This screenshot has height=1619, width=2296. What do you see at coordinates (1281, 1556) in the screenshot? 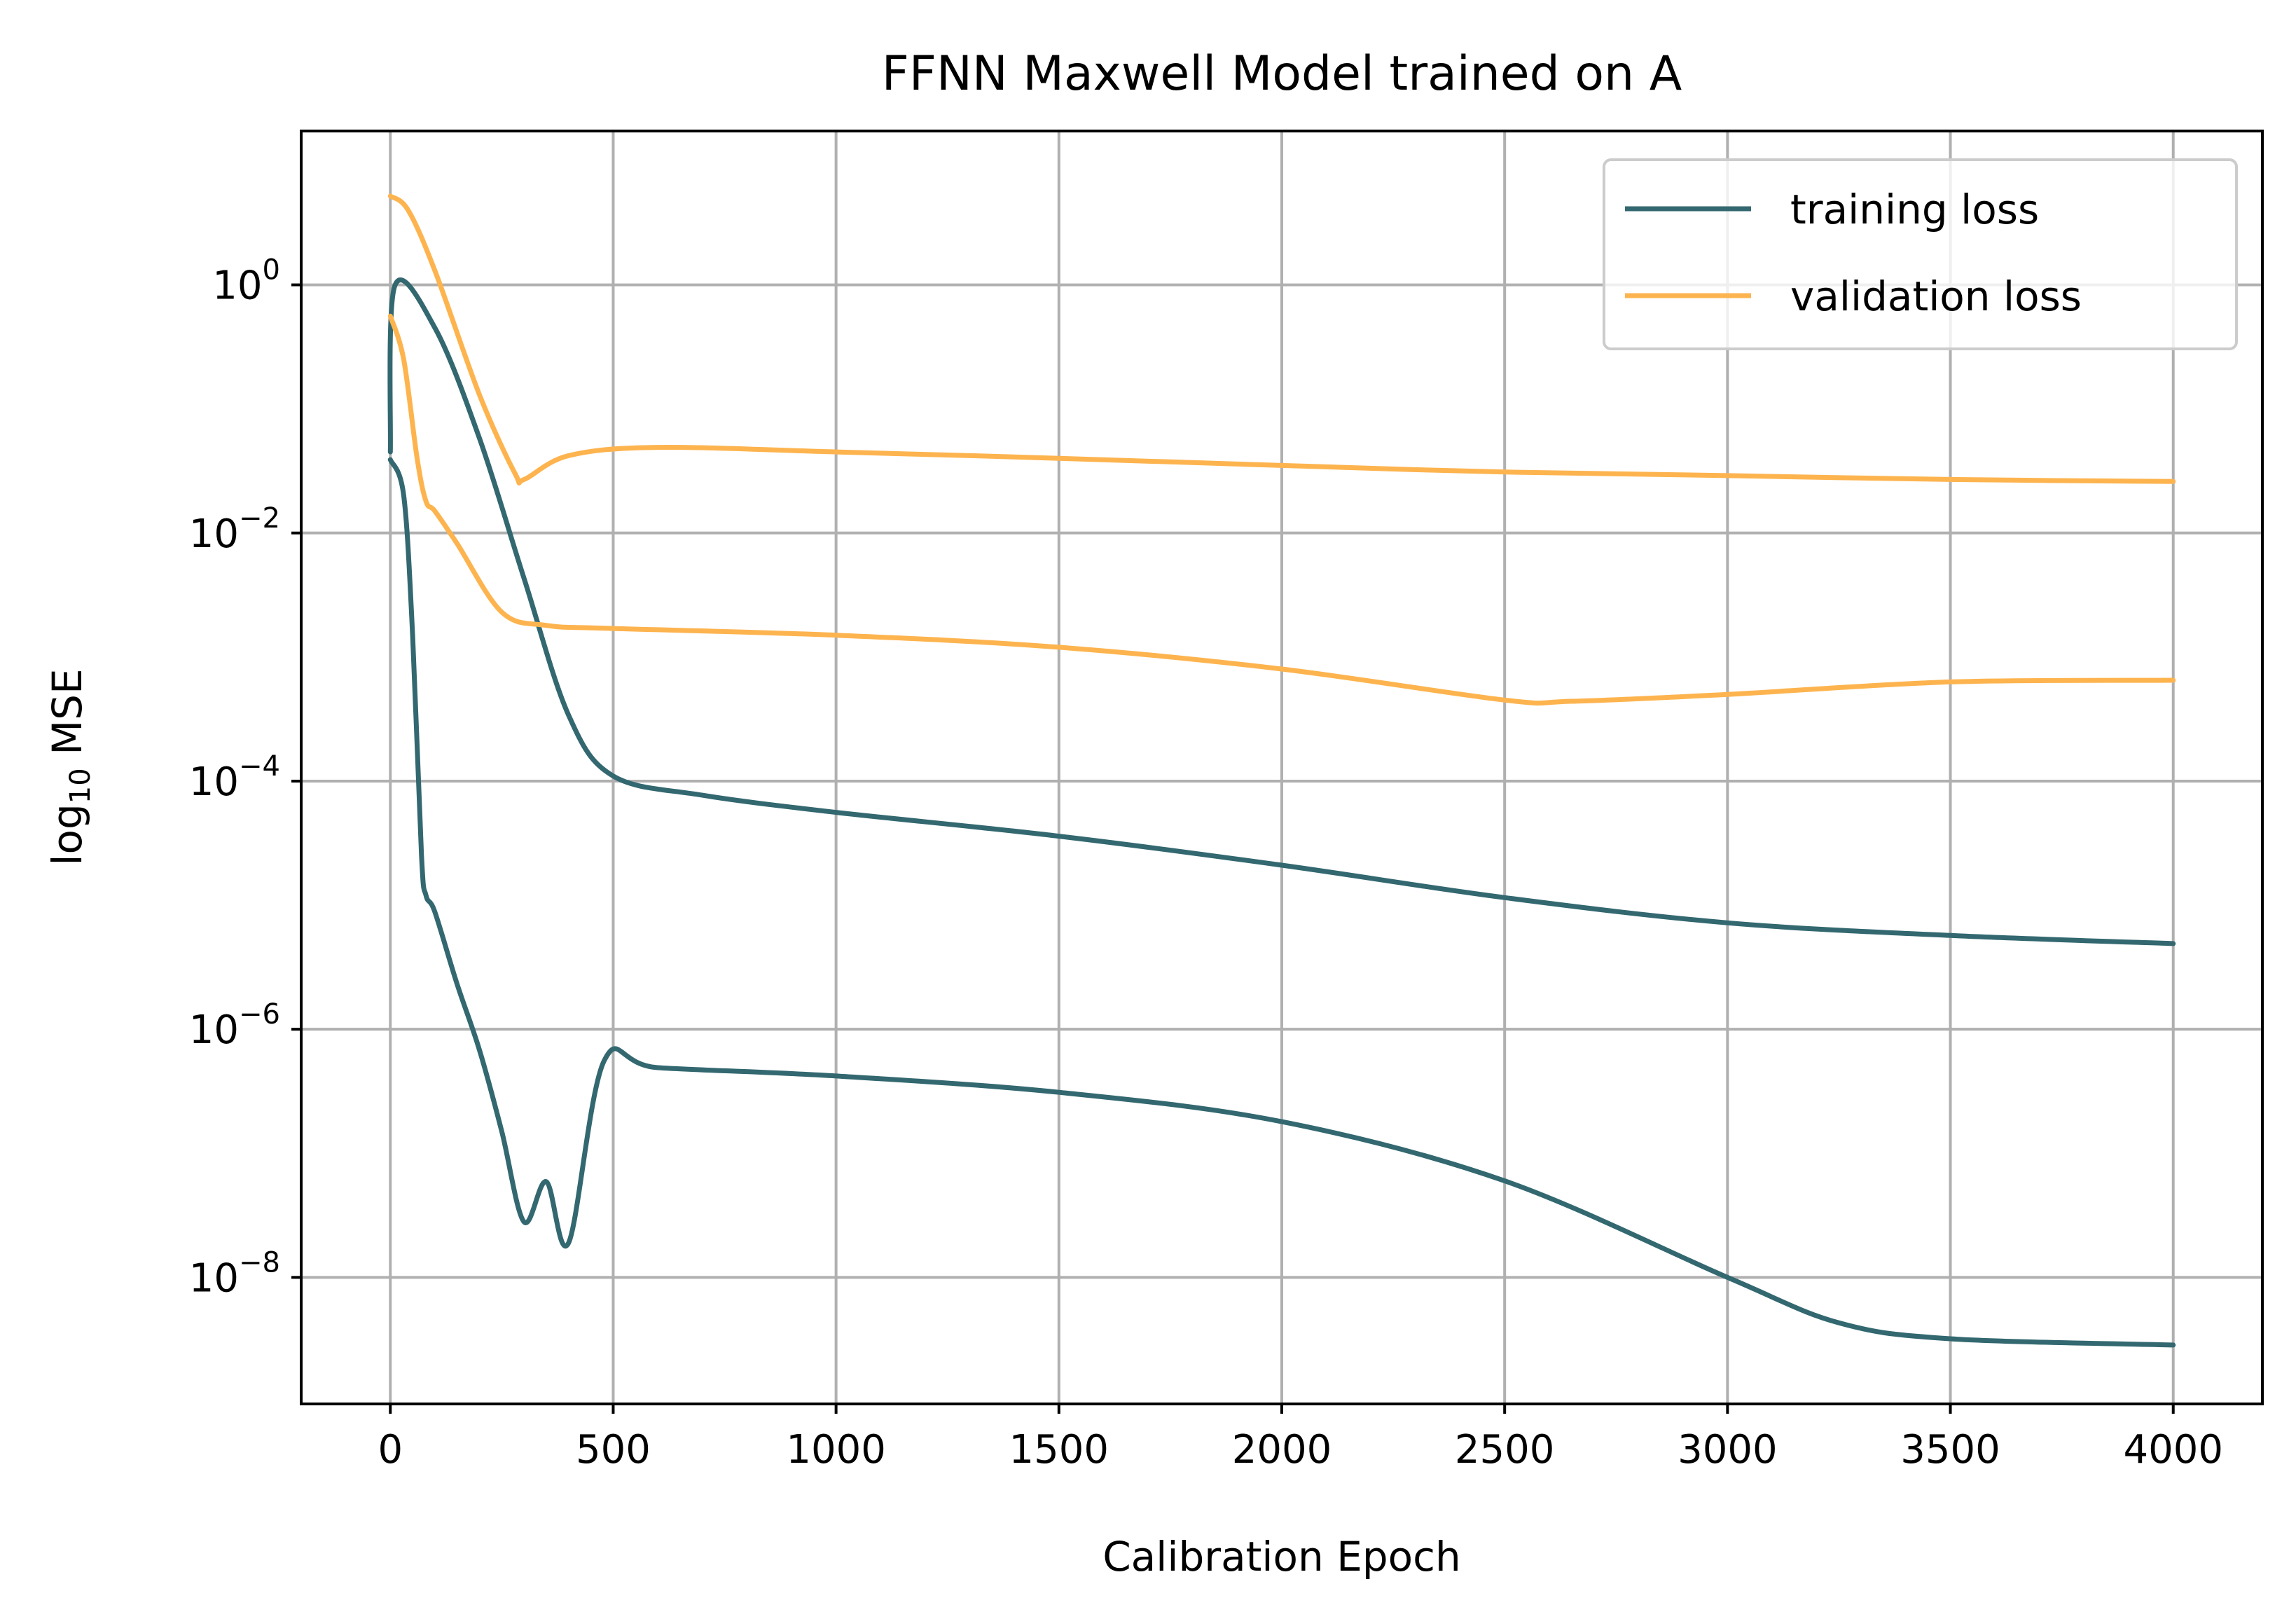
I see `x-axis-label: Calibration Epoch` at bounding box center [1281, 1556].